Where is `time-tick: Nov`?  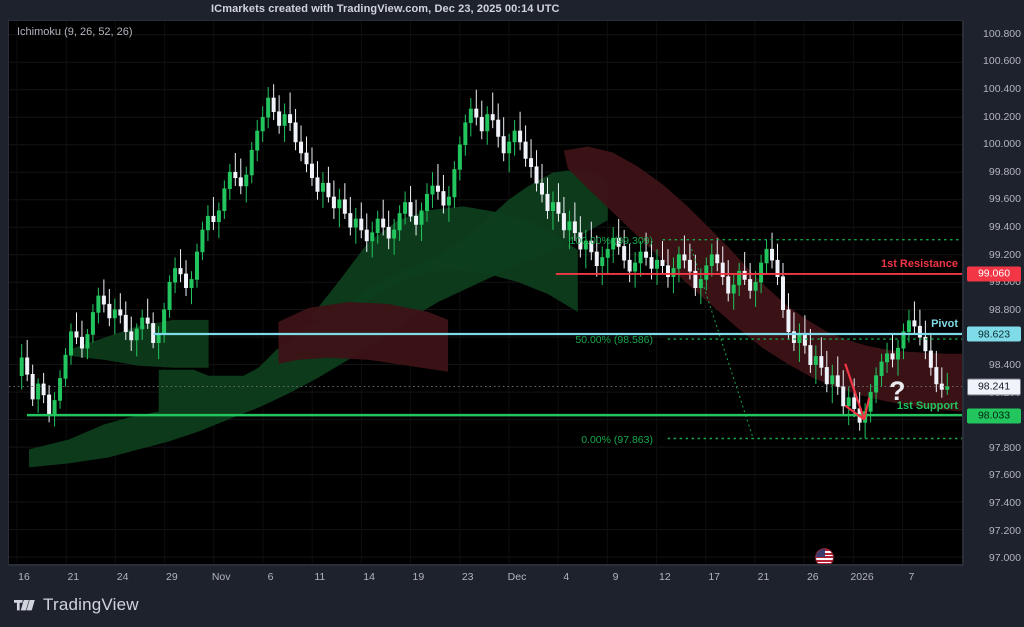
time-tick: Nov is located at coordinates (221, 577).